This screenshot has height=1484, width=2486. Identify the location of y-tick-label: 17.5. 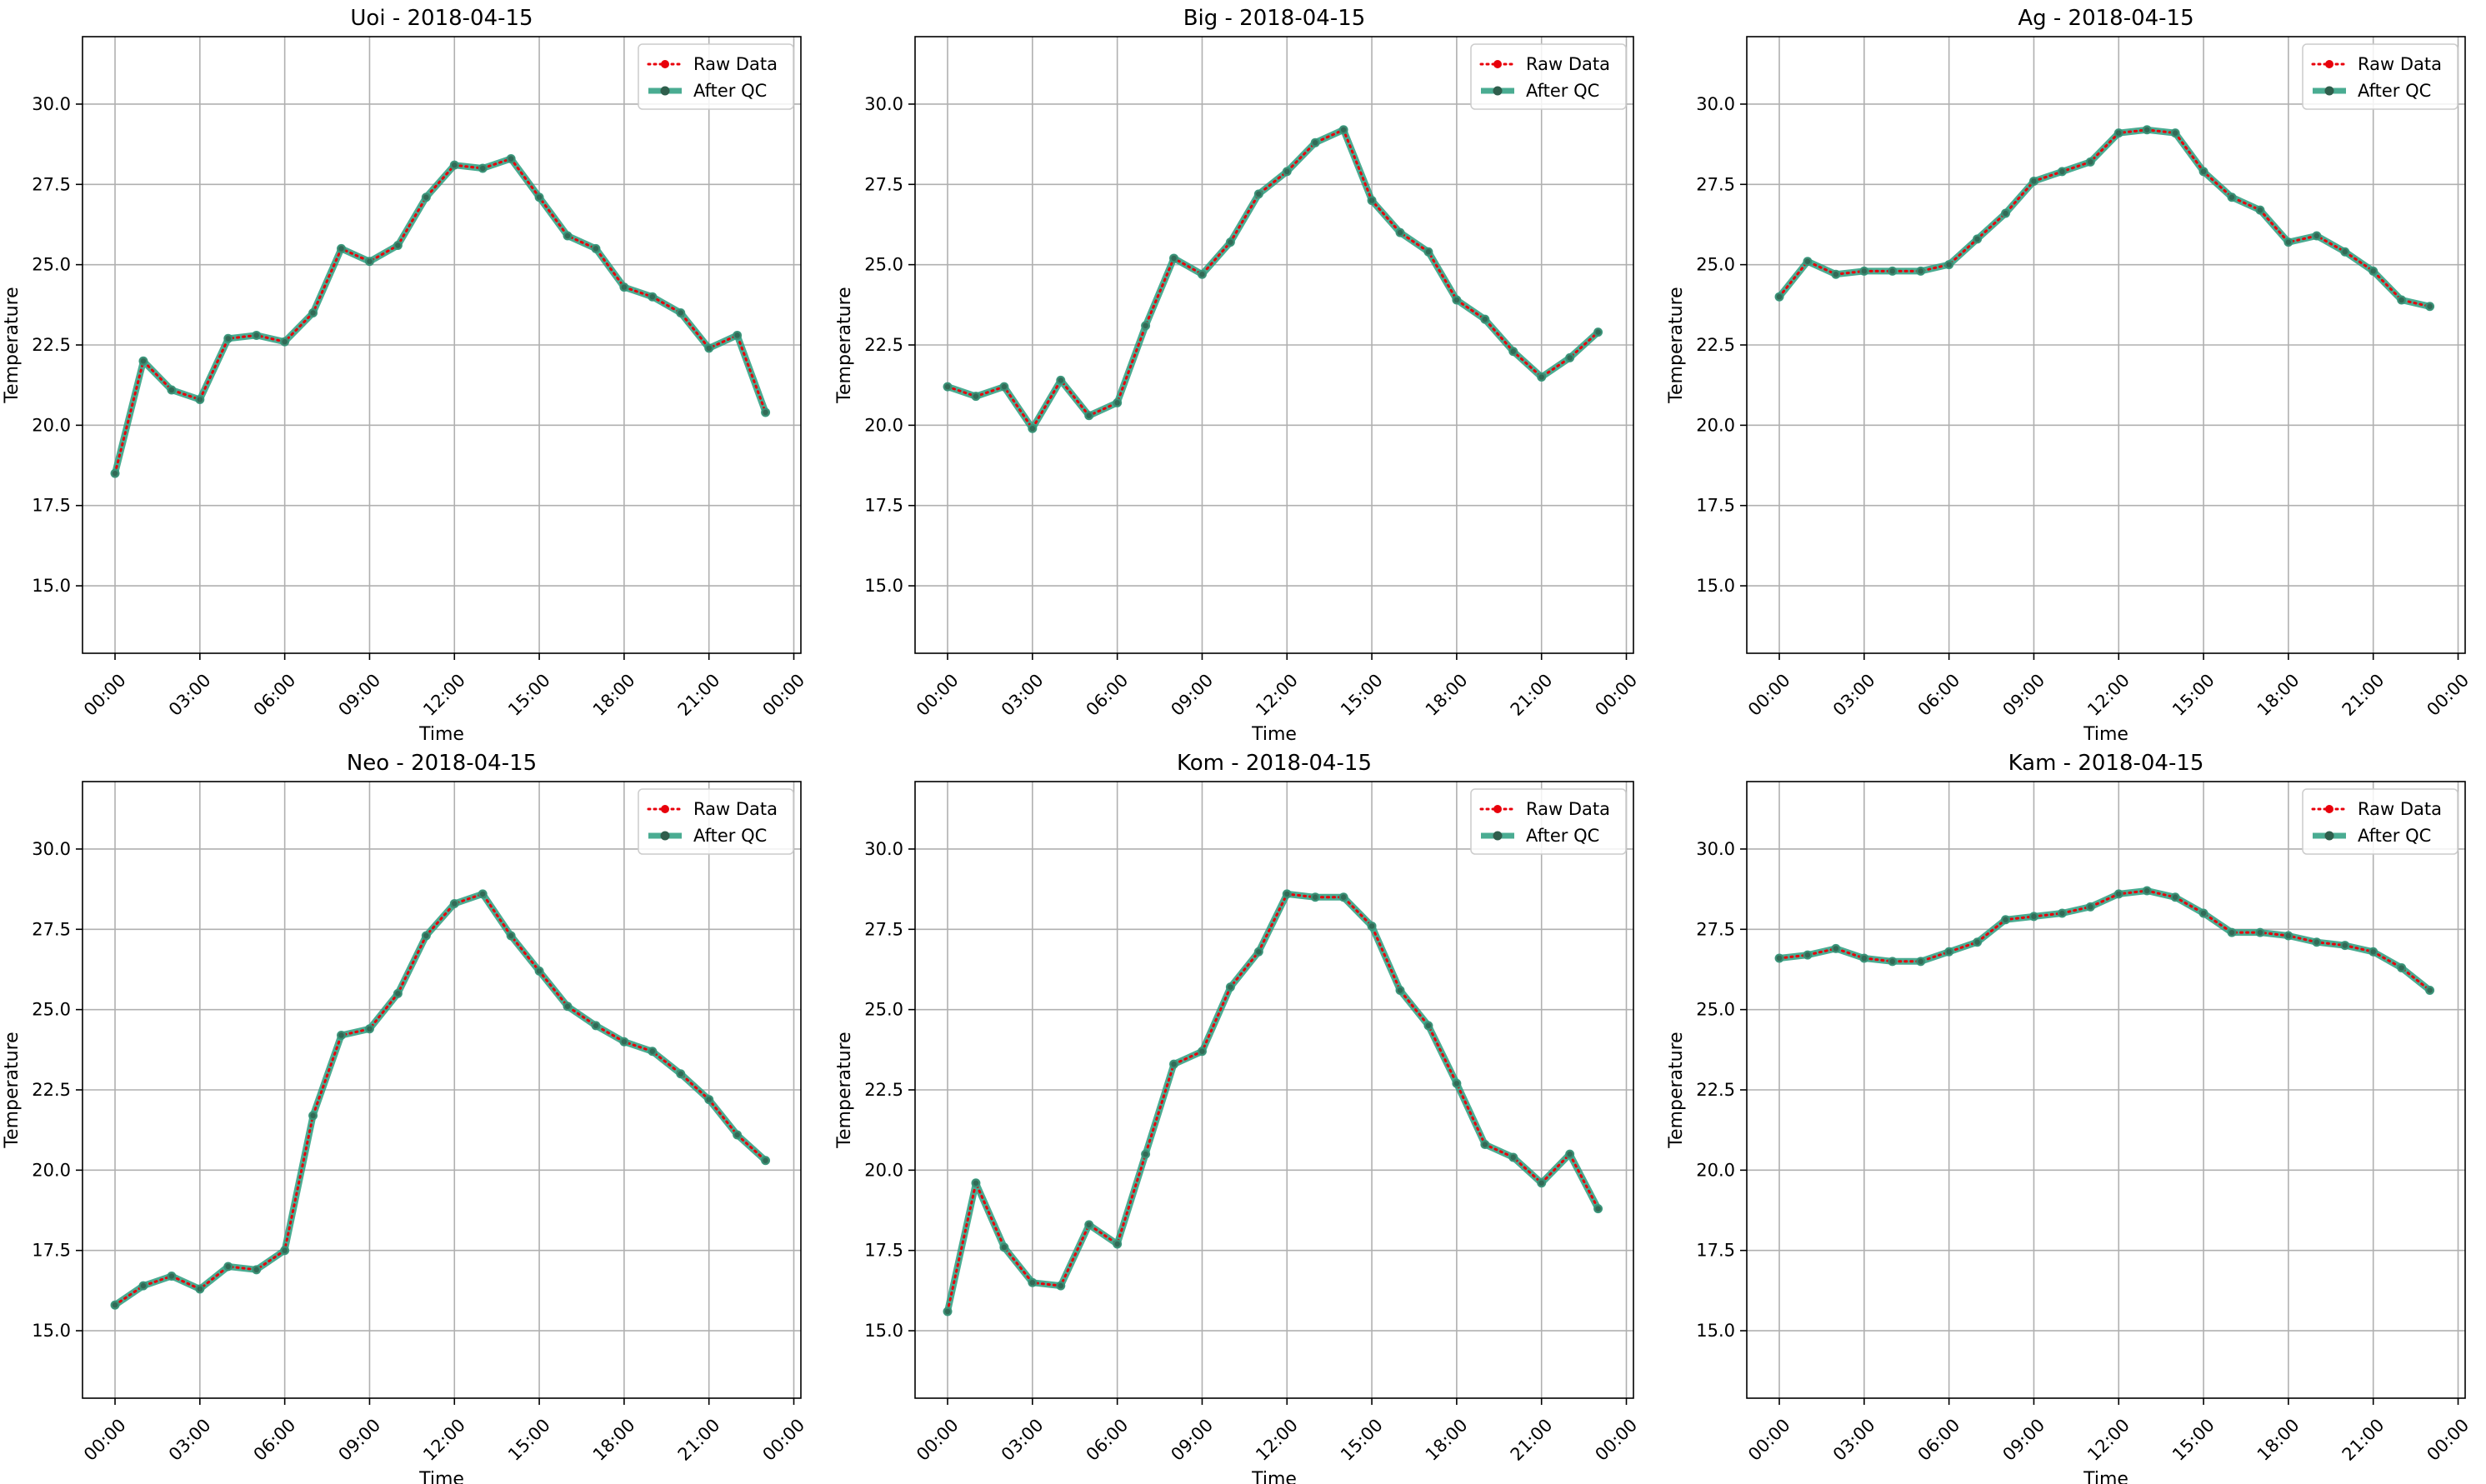
(51, 506).